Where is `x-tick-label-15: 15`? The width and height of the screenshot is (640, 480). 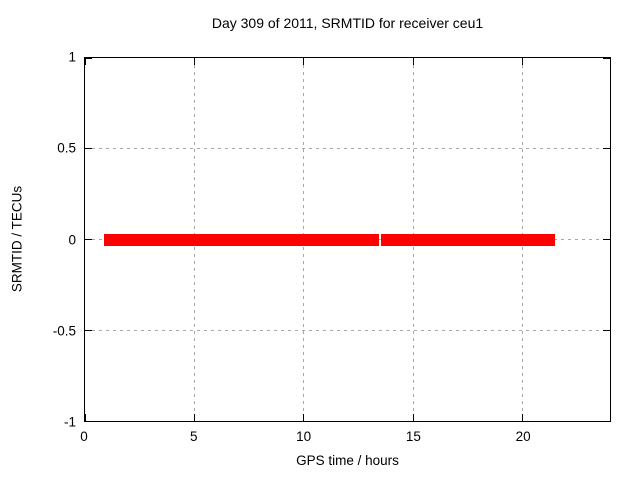 x-tick-label-15: 15 is located at coordinates (413, 436).